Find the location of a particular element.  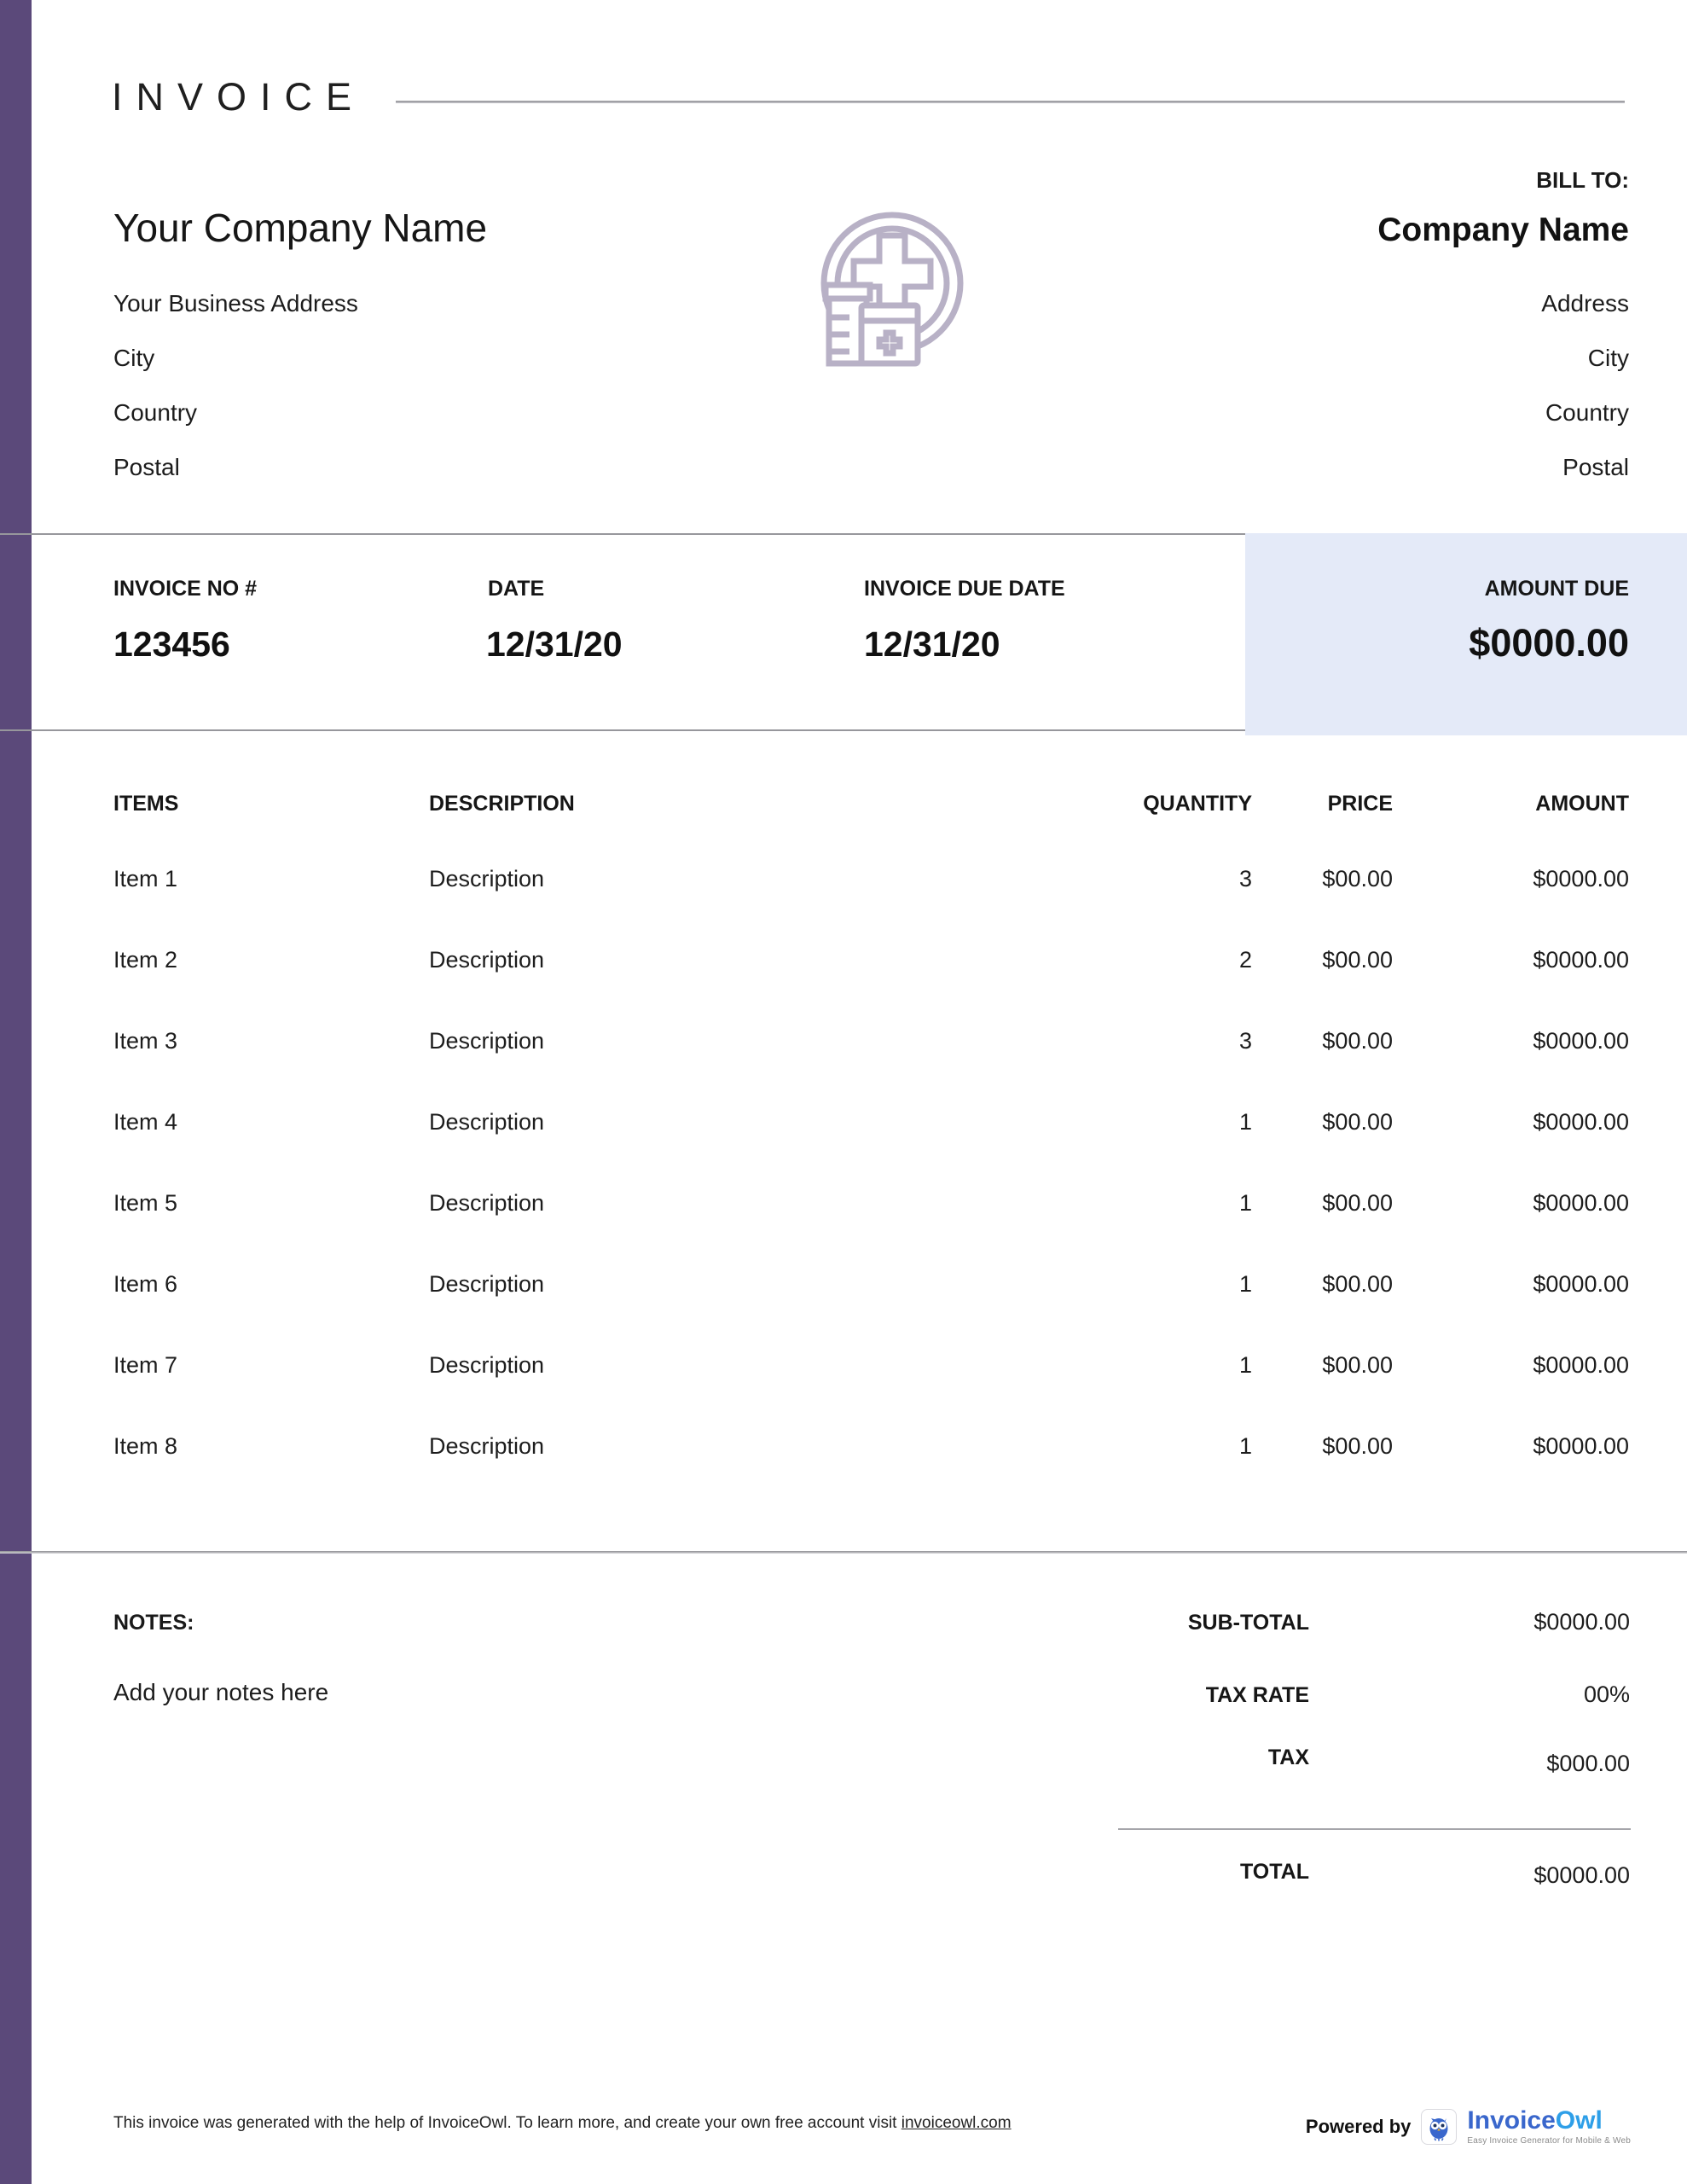

meta-bottom-rule is located at coordinates (622, 730).